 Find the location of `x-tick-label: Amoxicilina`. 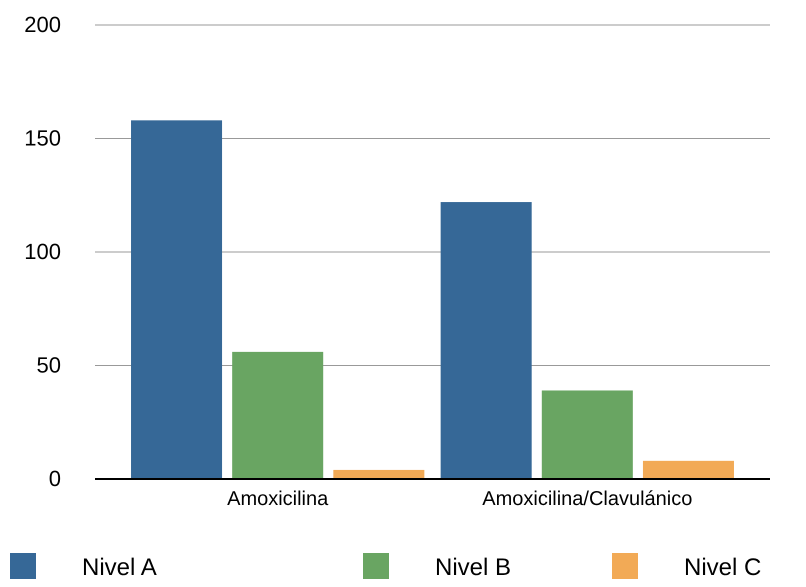

x-tick-label: Amoxicilina is located at coordinates (278, 499).